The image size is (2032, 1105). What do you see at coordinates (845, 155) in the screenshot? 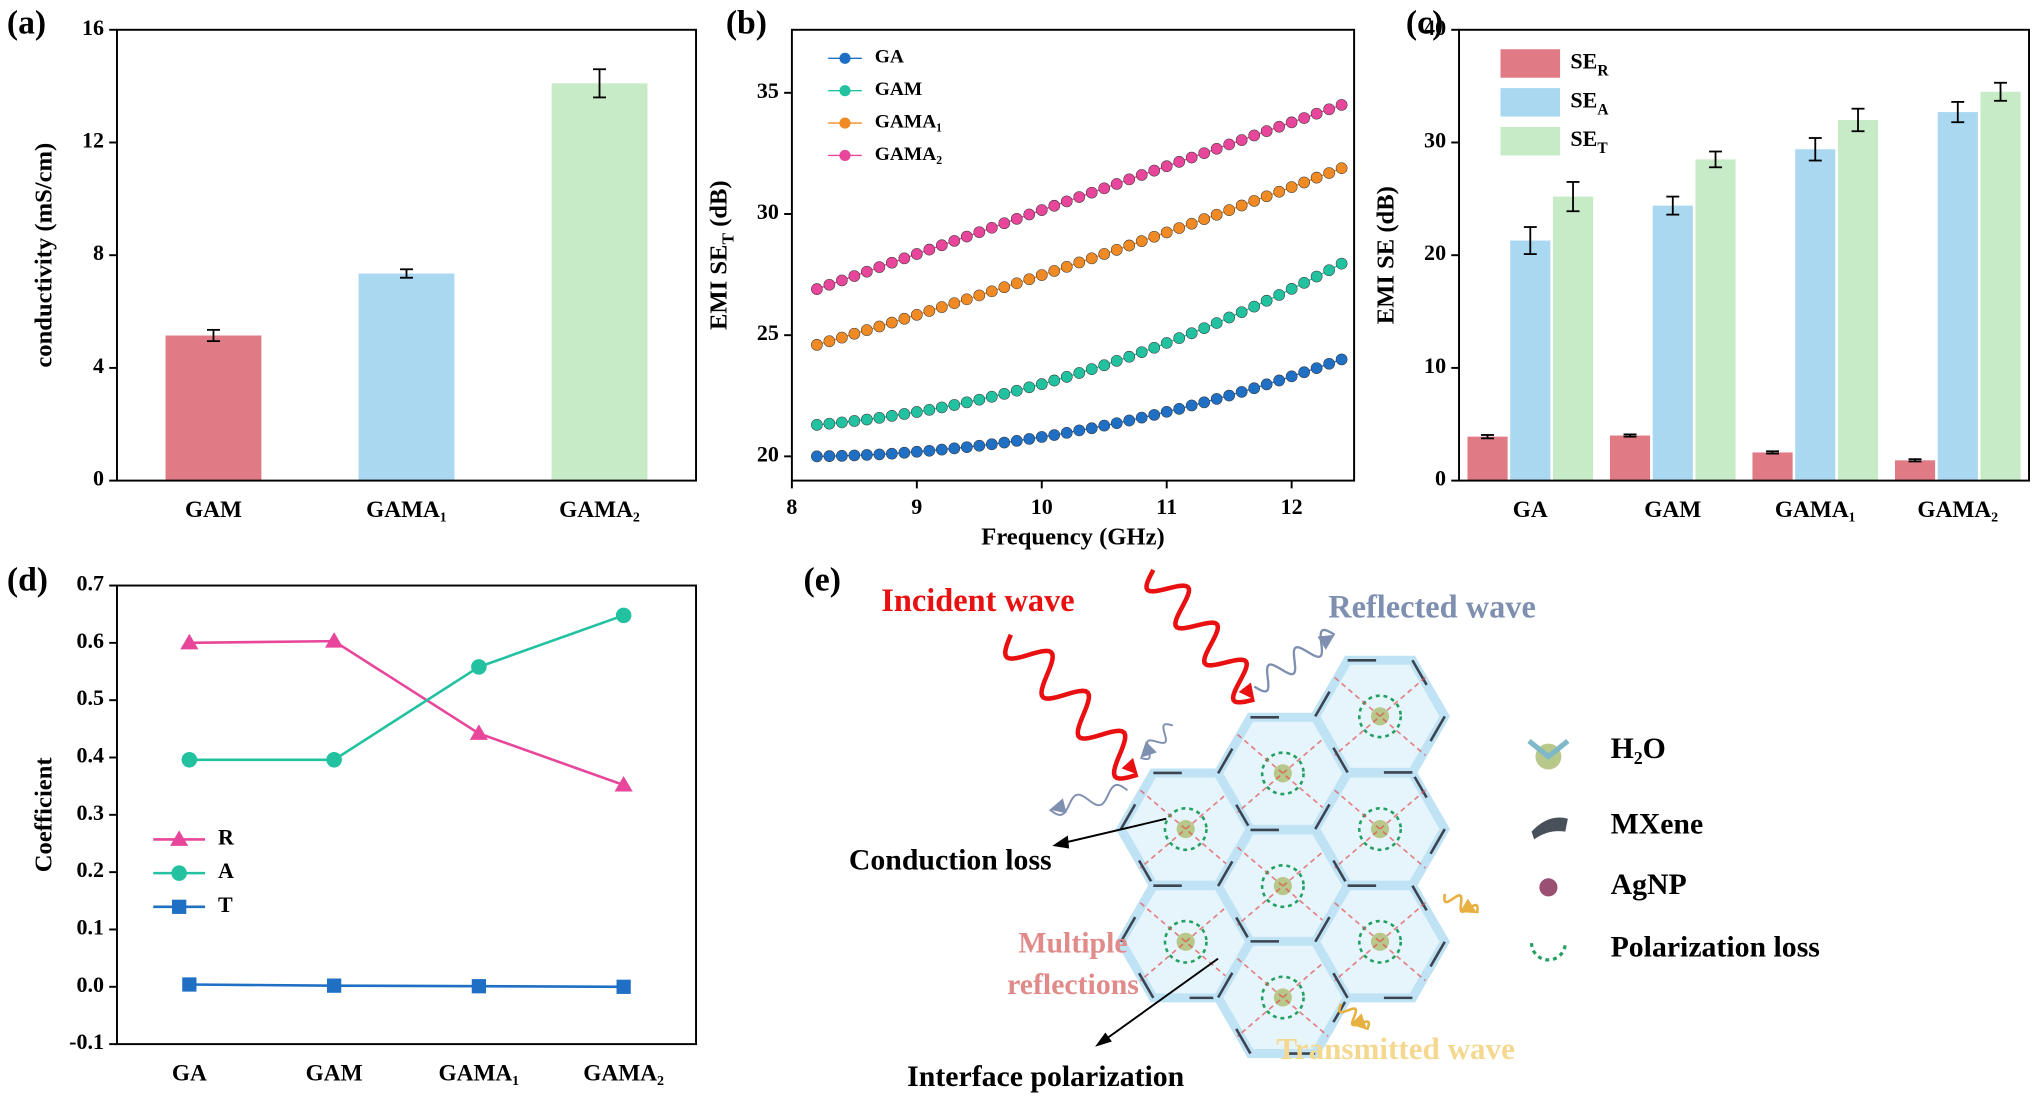
I see `legend-marker` at bounding box center [845, 155].